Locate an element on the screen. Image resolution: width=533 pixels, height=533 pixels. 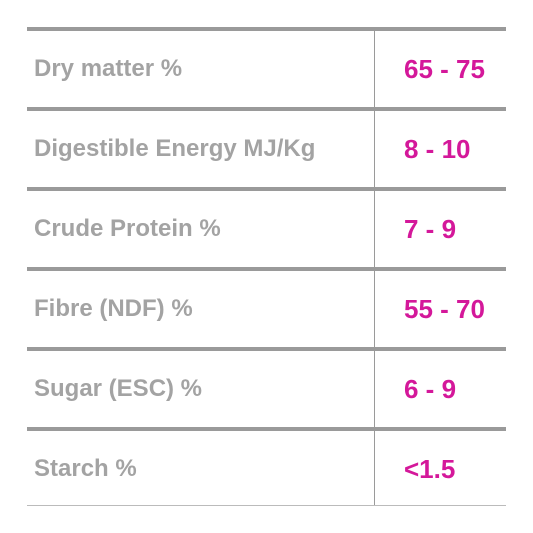
table-row: Sugar (ESC) % 6 - 9 is located at coordinates (266, 387).